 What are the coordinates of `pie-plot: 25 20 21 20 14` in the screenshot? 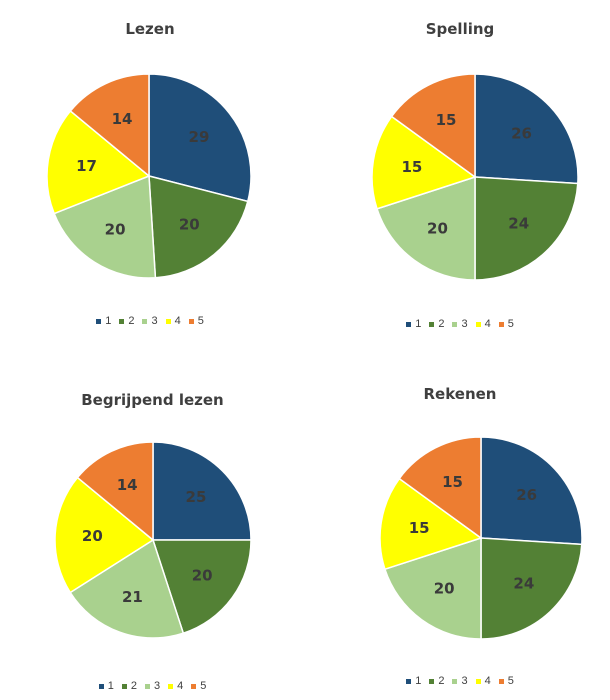 It's located at (153, 540).